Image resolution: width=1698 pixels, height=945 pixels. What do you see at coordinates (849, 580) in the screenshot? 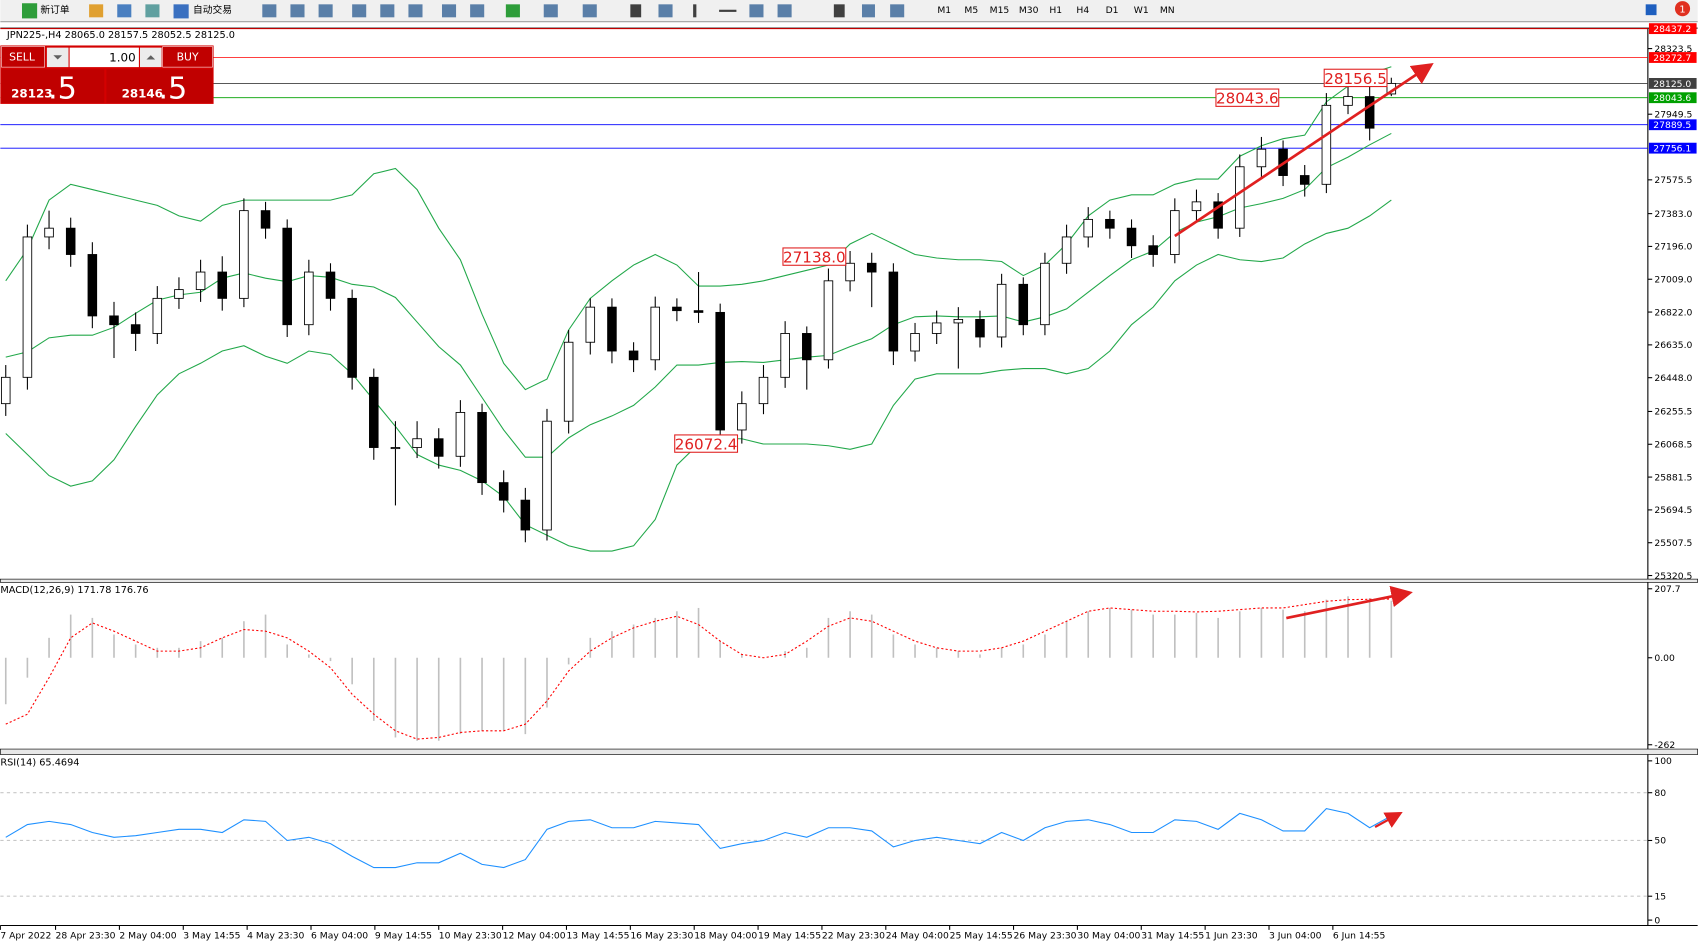
I see `panel-separator` at bounding box center [849, 580].